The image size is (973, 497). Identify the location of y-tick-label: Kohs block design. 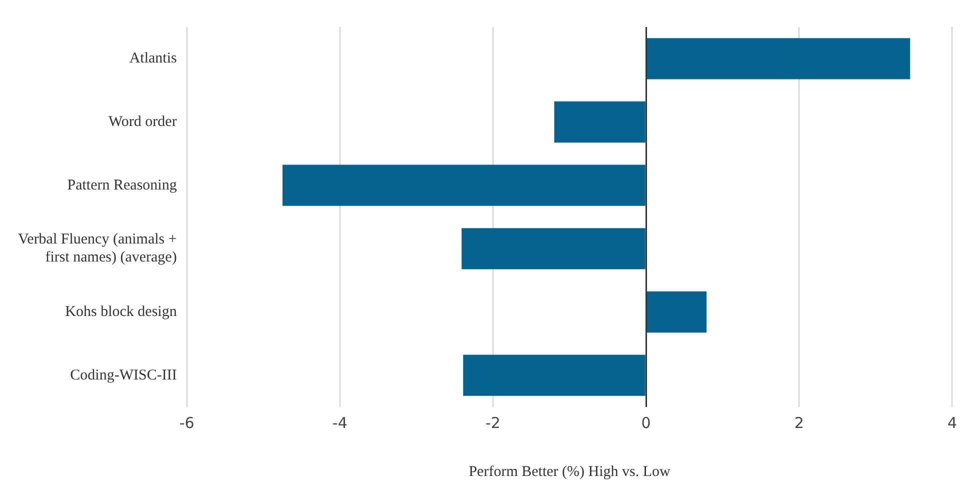
(121, 312).